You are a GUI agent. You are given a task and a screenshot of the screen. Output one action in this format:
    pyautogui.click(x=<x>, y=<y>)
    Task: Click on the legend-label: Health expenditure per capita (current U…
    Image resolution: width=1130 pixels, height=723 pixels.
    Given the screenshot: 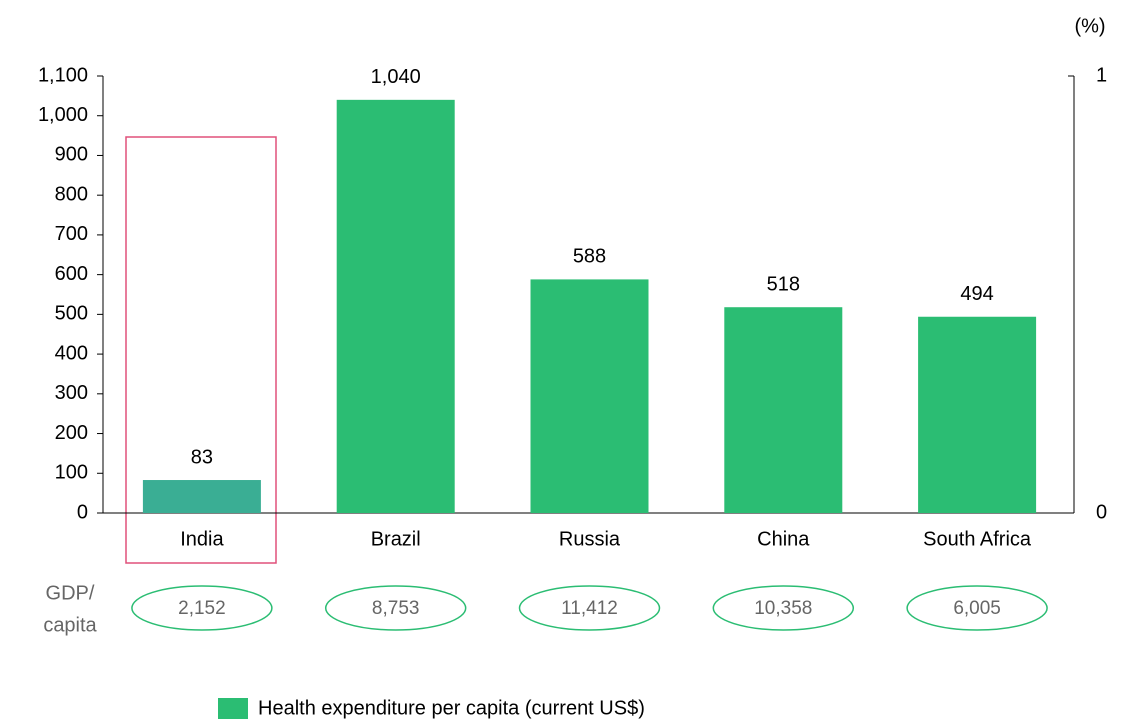 What is the action you would take?
    pyautogui.click(x=451, y=708)
    